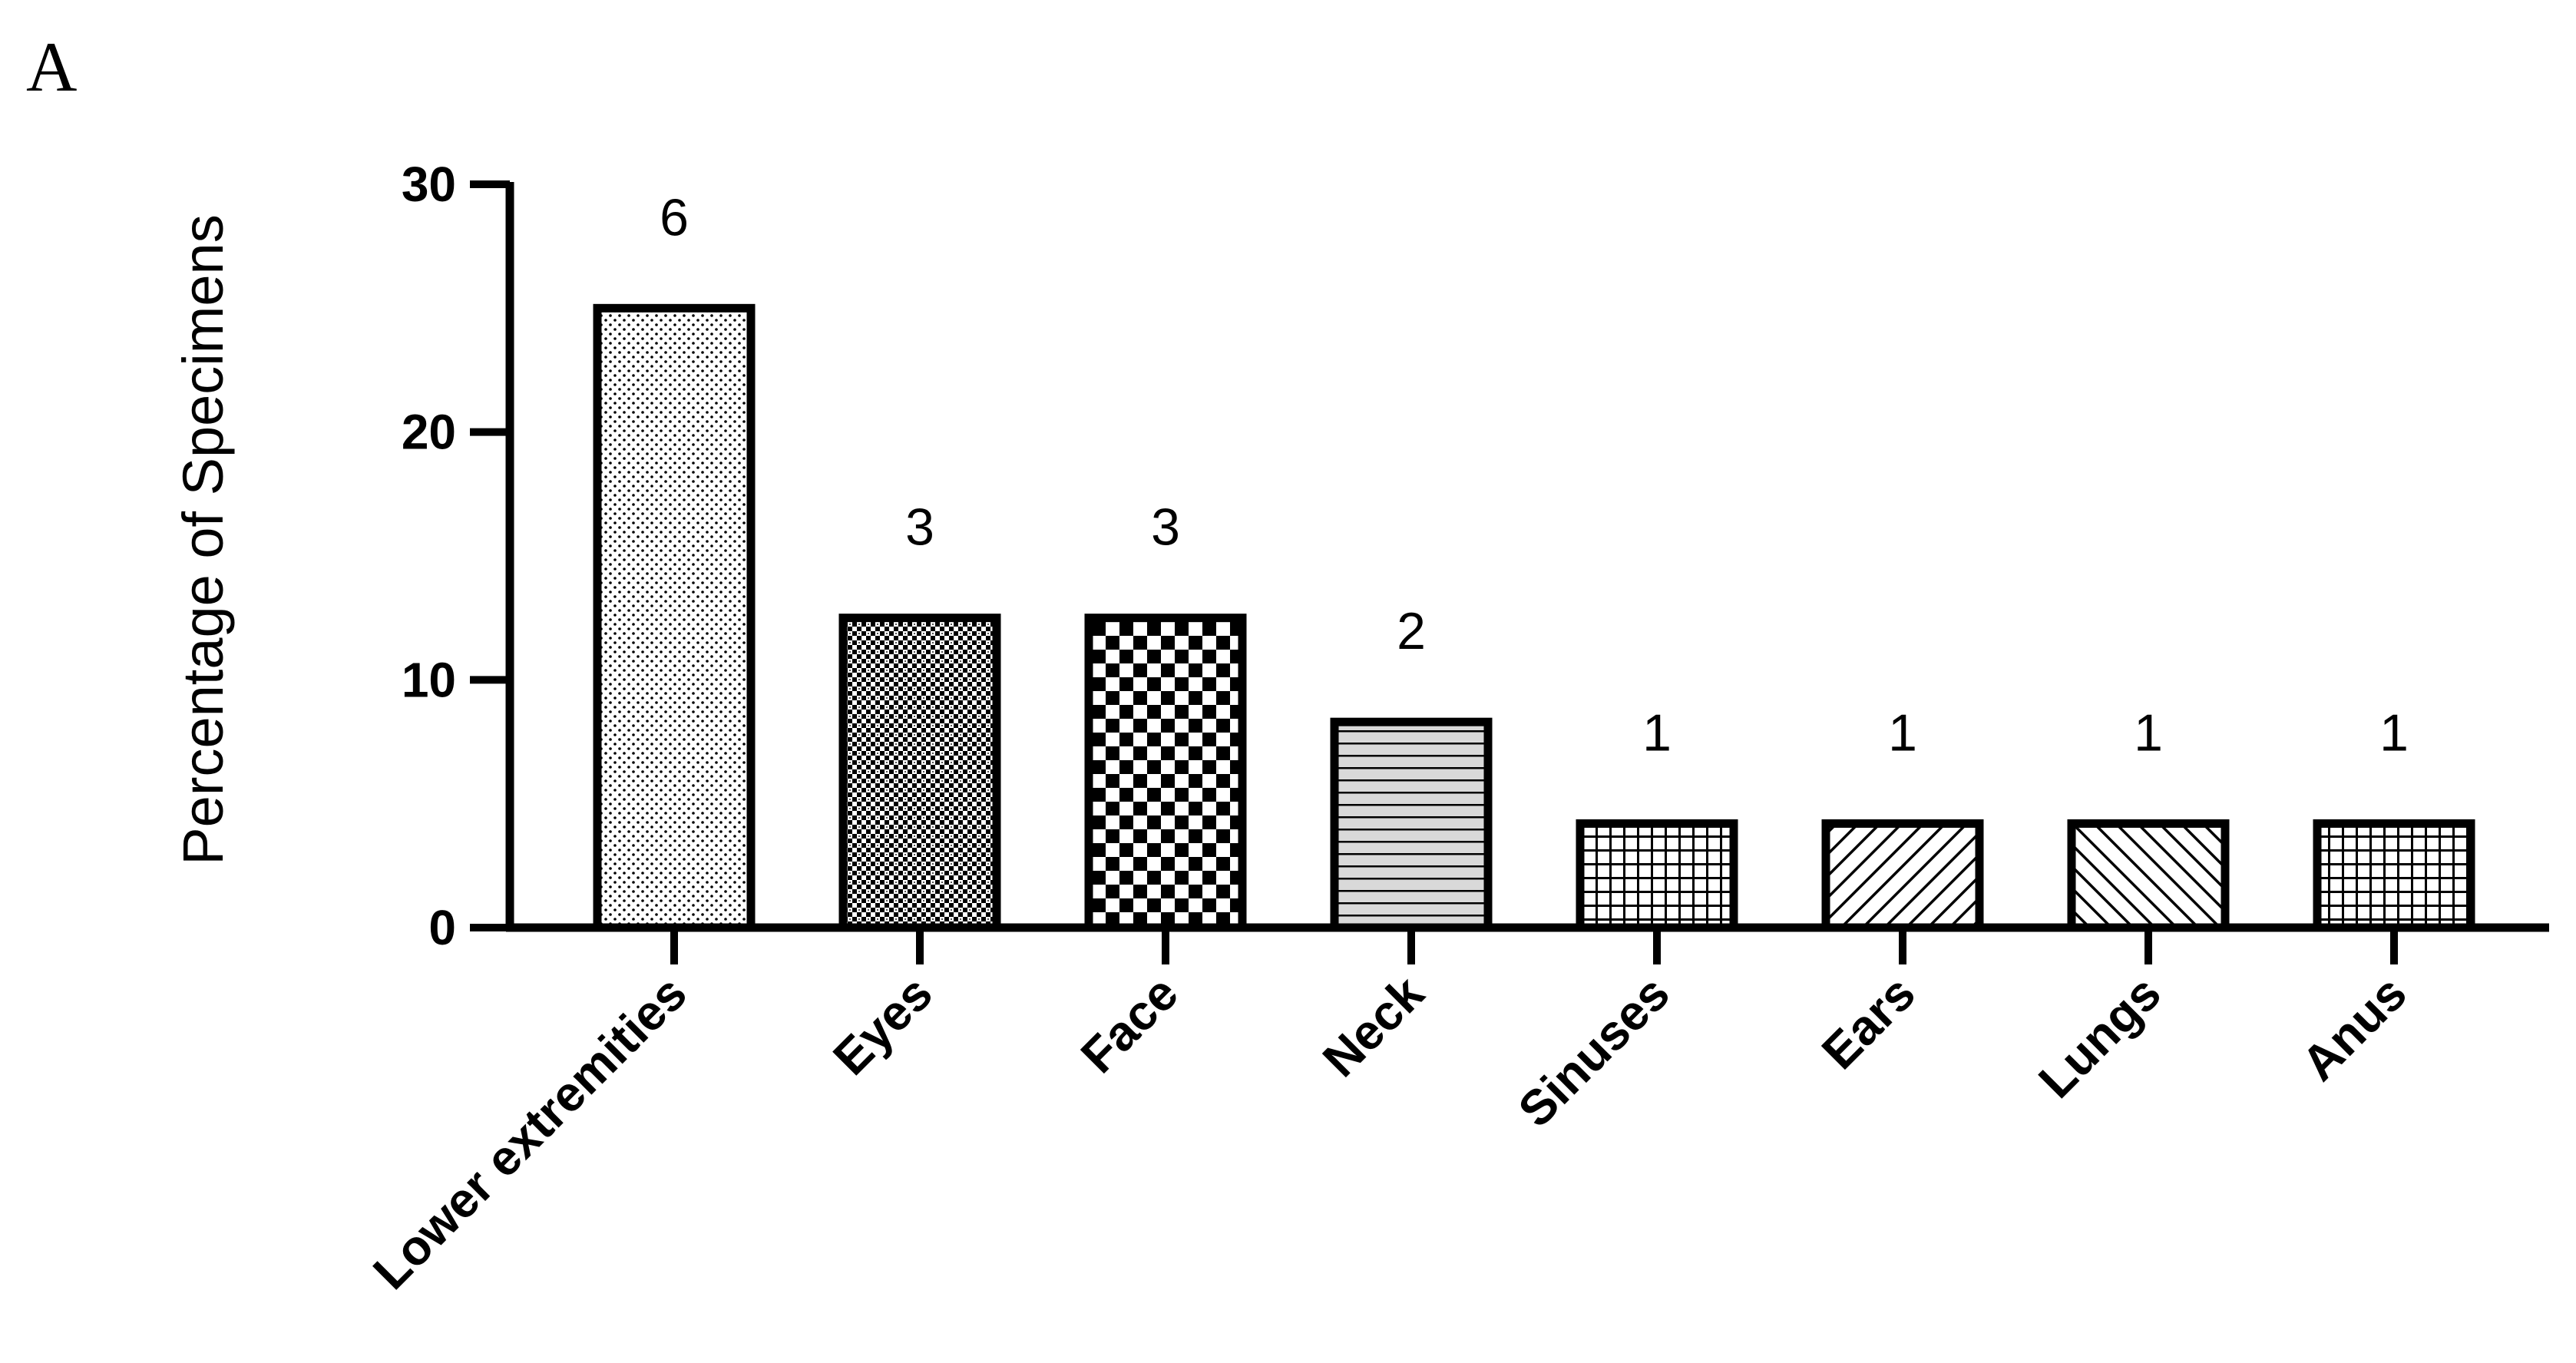 This screenshot has width=2576, height=1363. What do you see at coordinates (882, 1025) in the screenshot?
I see `x-category-label: Eyes` at bounding box center [882, 1025].